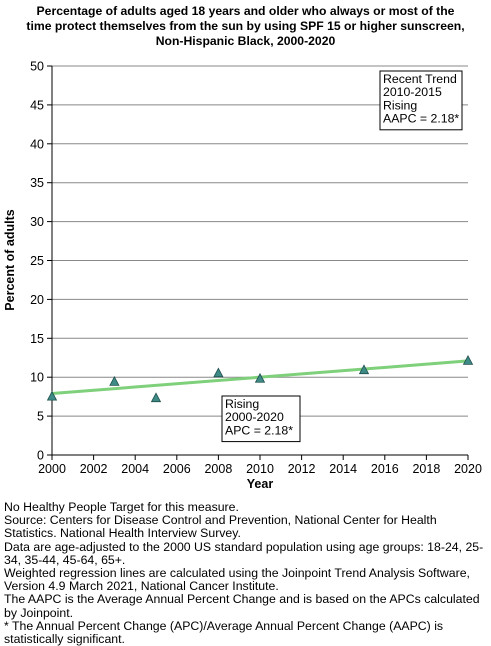  Describe the element at coordinates (218, 469) in the screenshot. I see `x-tick-label: 2008` at that location.